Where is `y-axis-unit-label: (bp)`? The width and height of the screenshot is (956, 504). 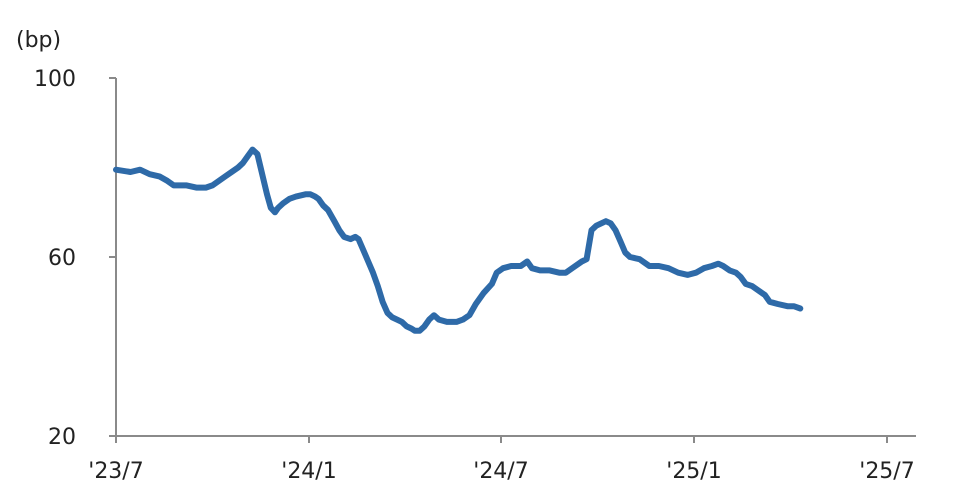
y-axis-unit-label: (bp) is located at coordinates (38, 40).